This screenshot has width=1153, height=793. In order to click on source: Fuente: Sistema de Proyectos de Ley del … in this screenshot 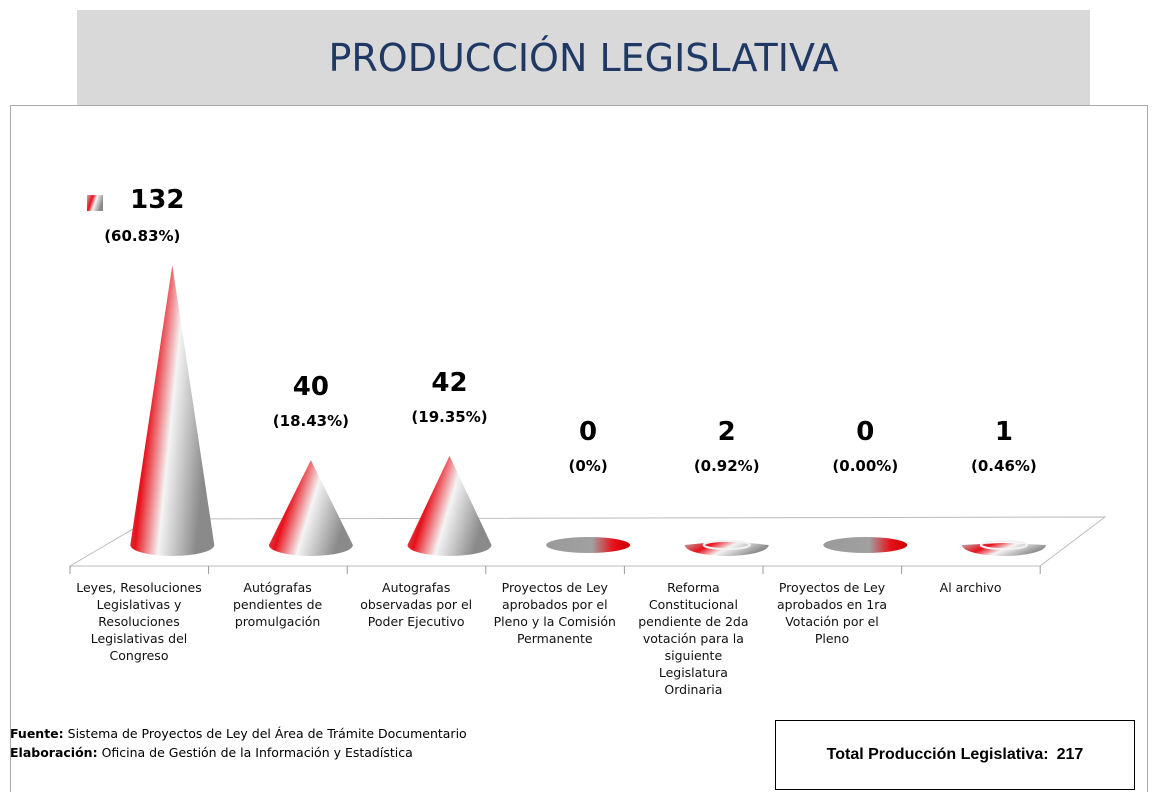, I will do `click(238, 733)`.